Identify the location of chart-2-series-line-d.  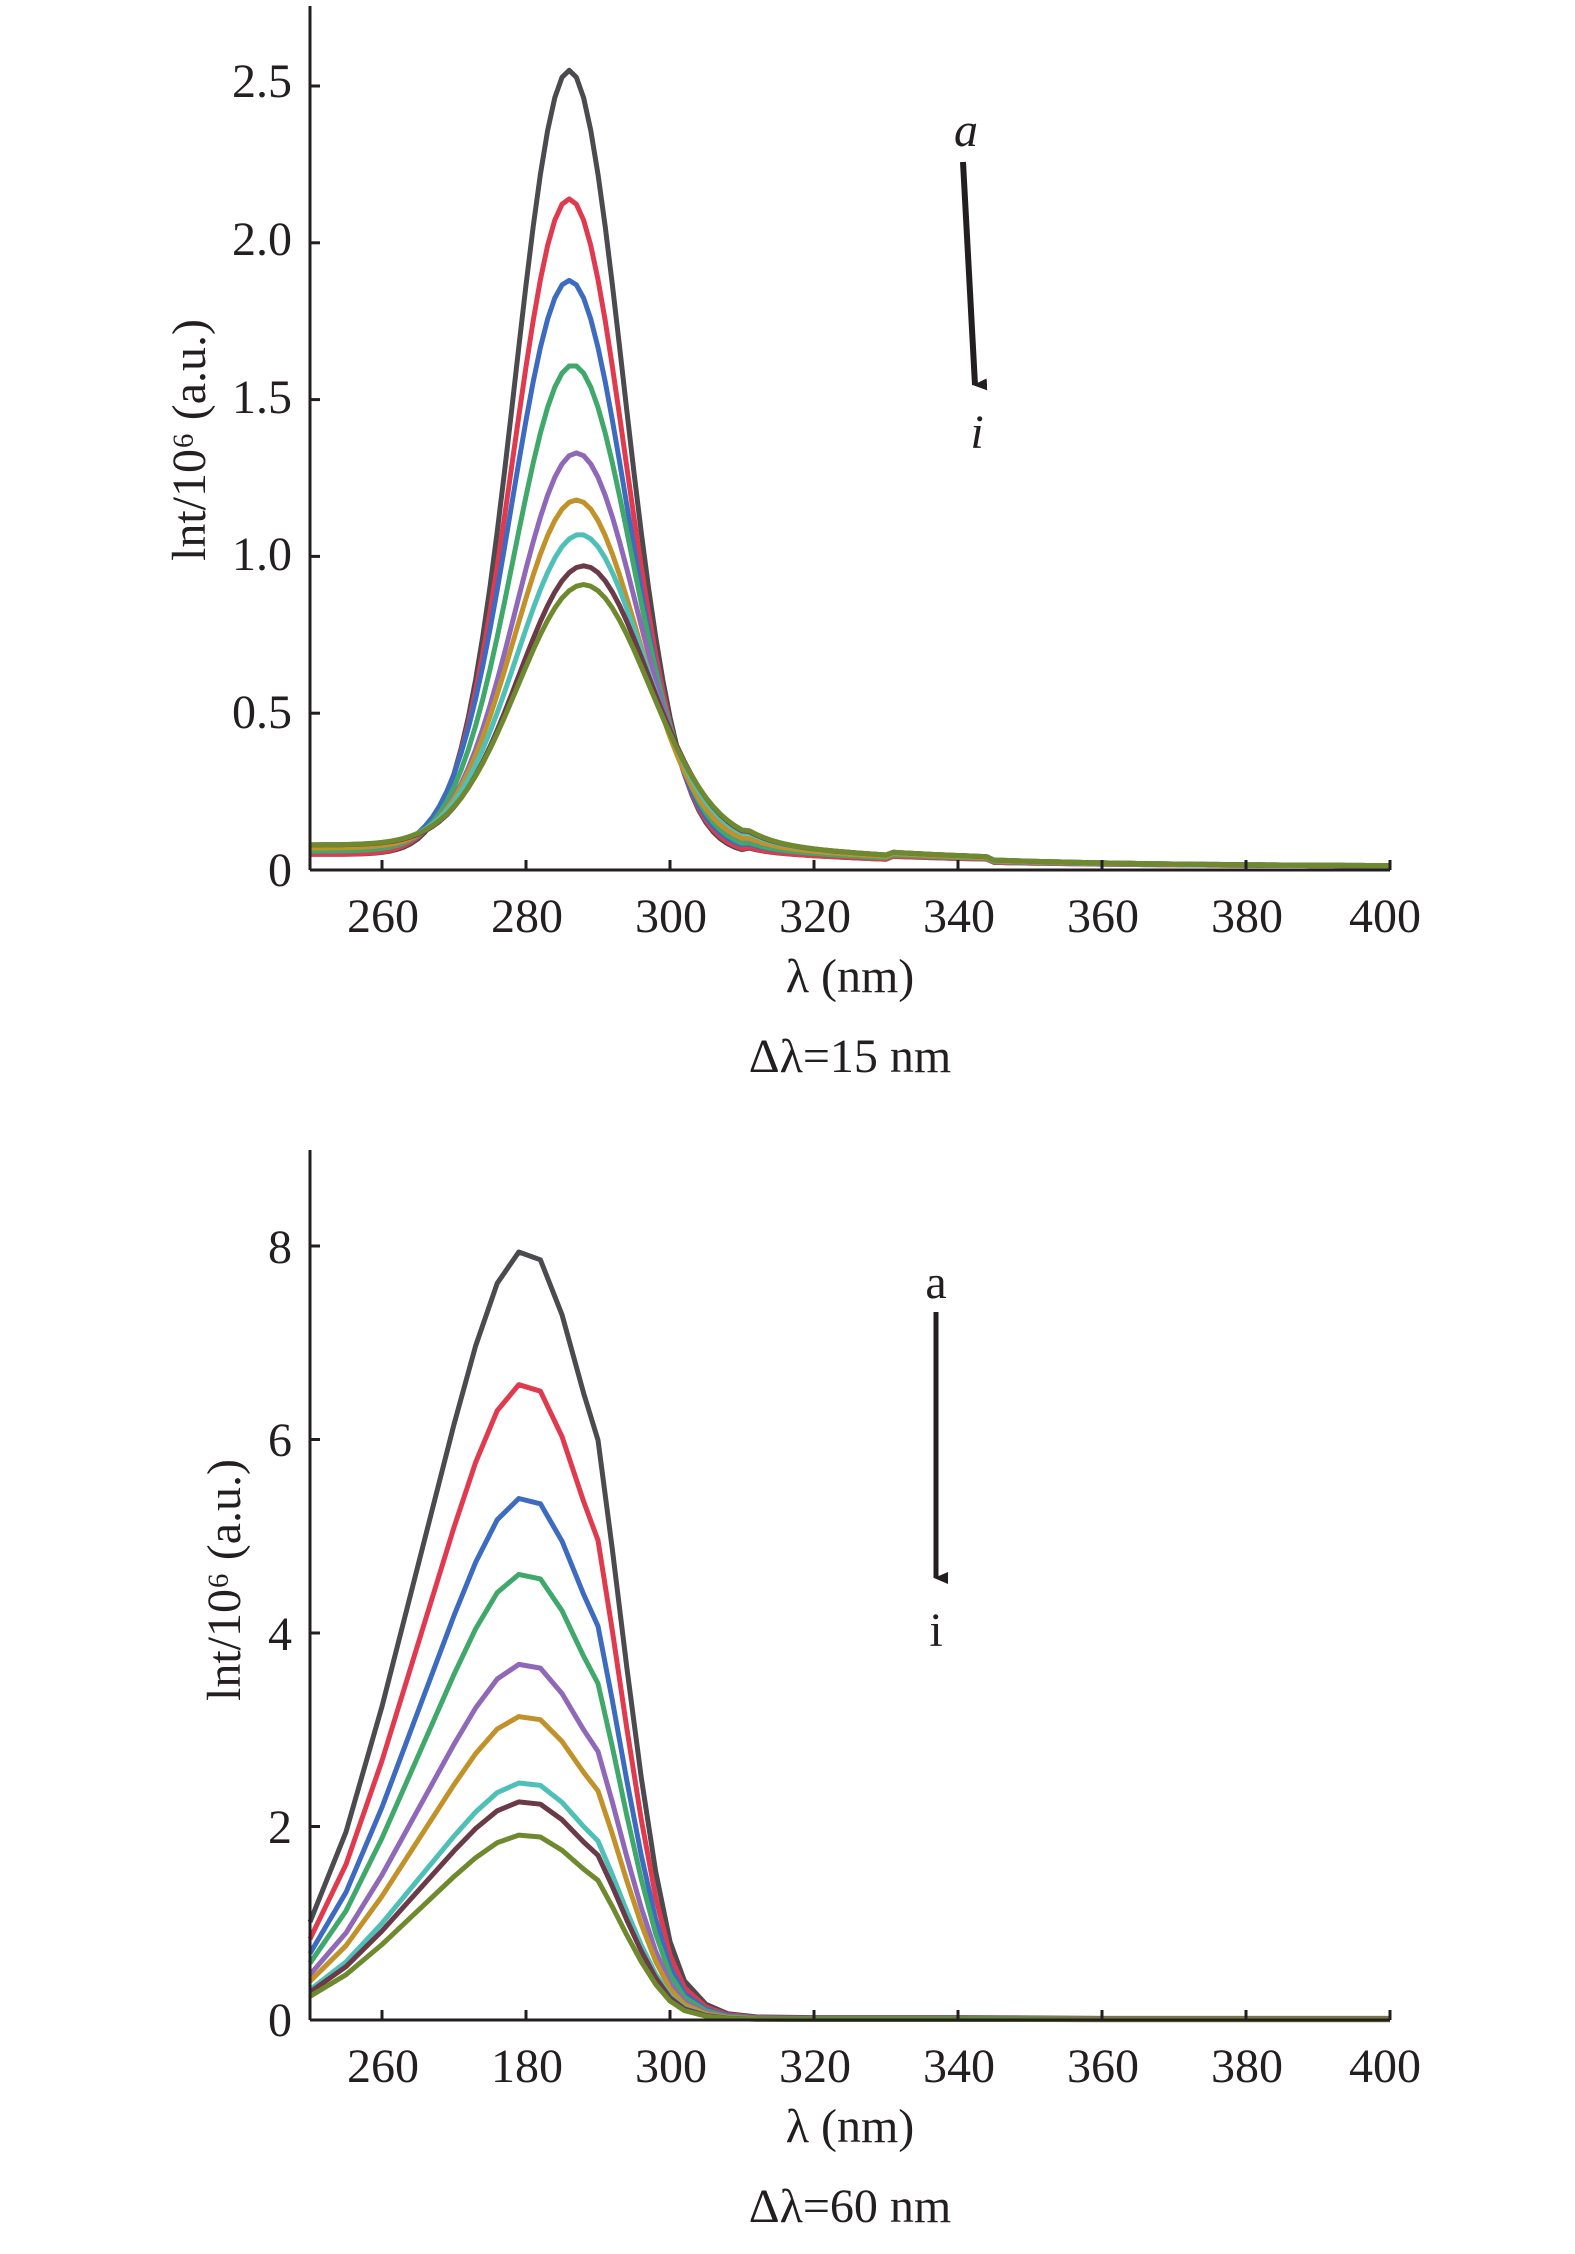
(848, 1796).